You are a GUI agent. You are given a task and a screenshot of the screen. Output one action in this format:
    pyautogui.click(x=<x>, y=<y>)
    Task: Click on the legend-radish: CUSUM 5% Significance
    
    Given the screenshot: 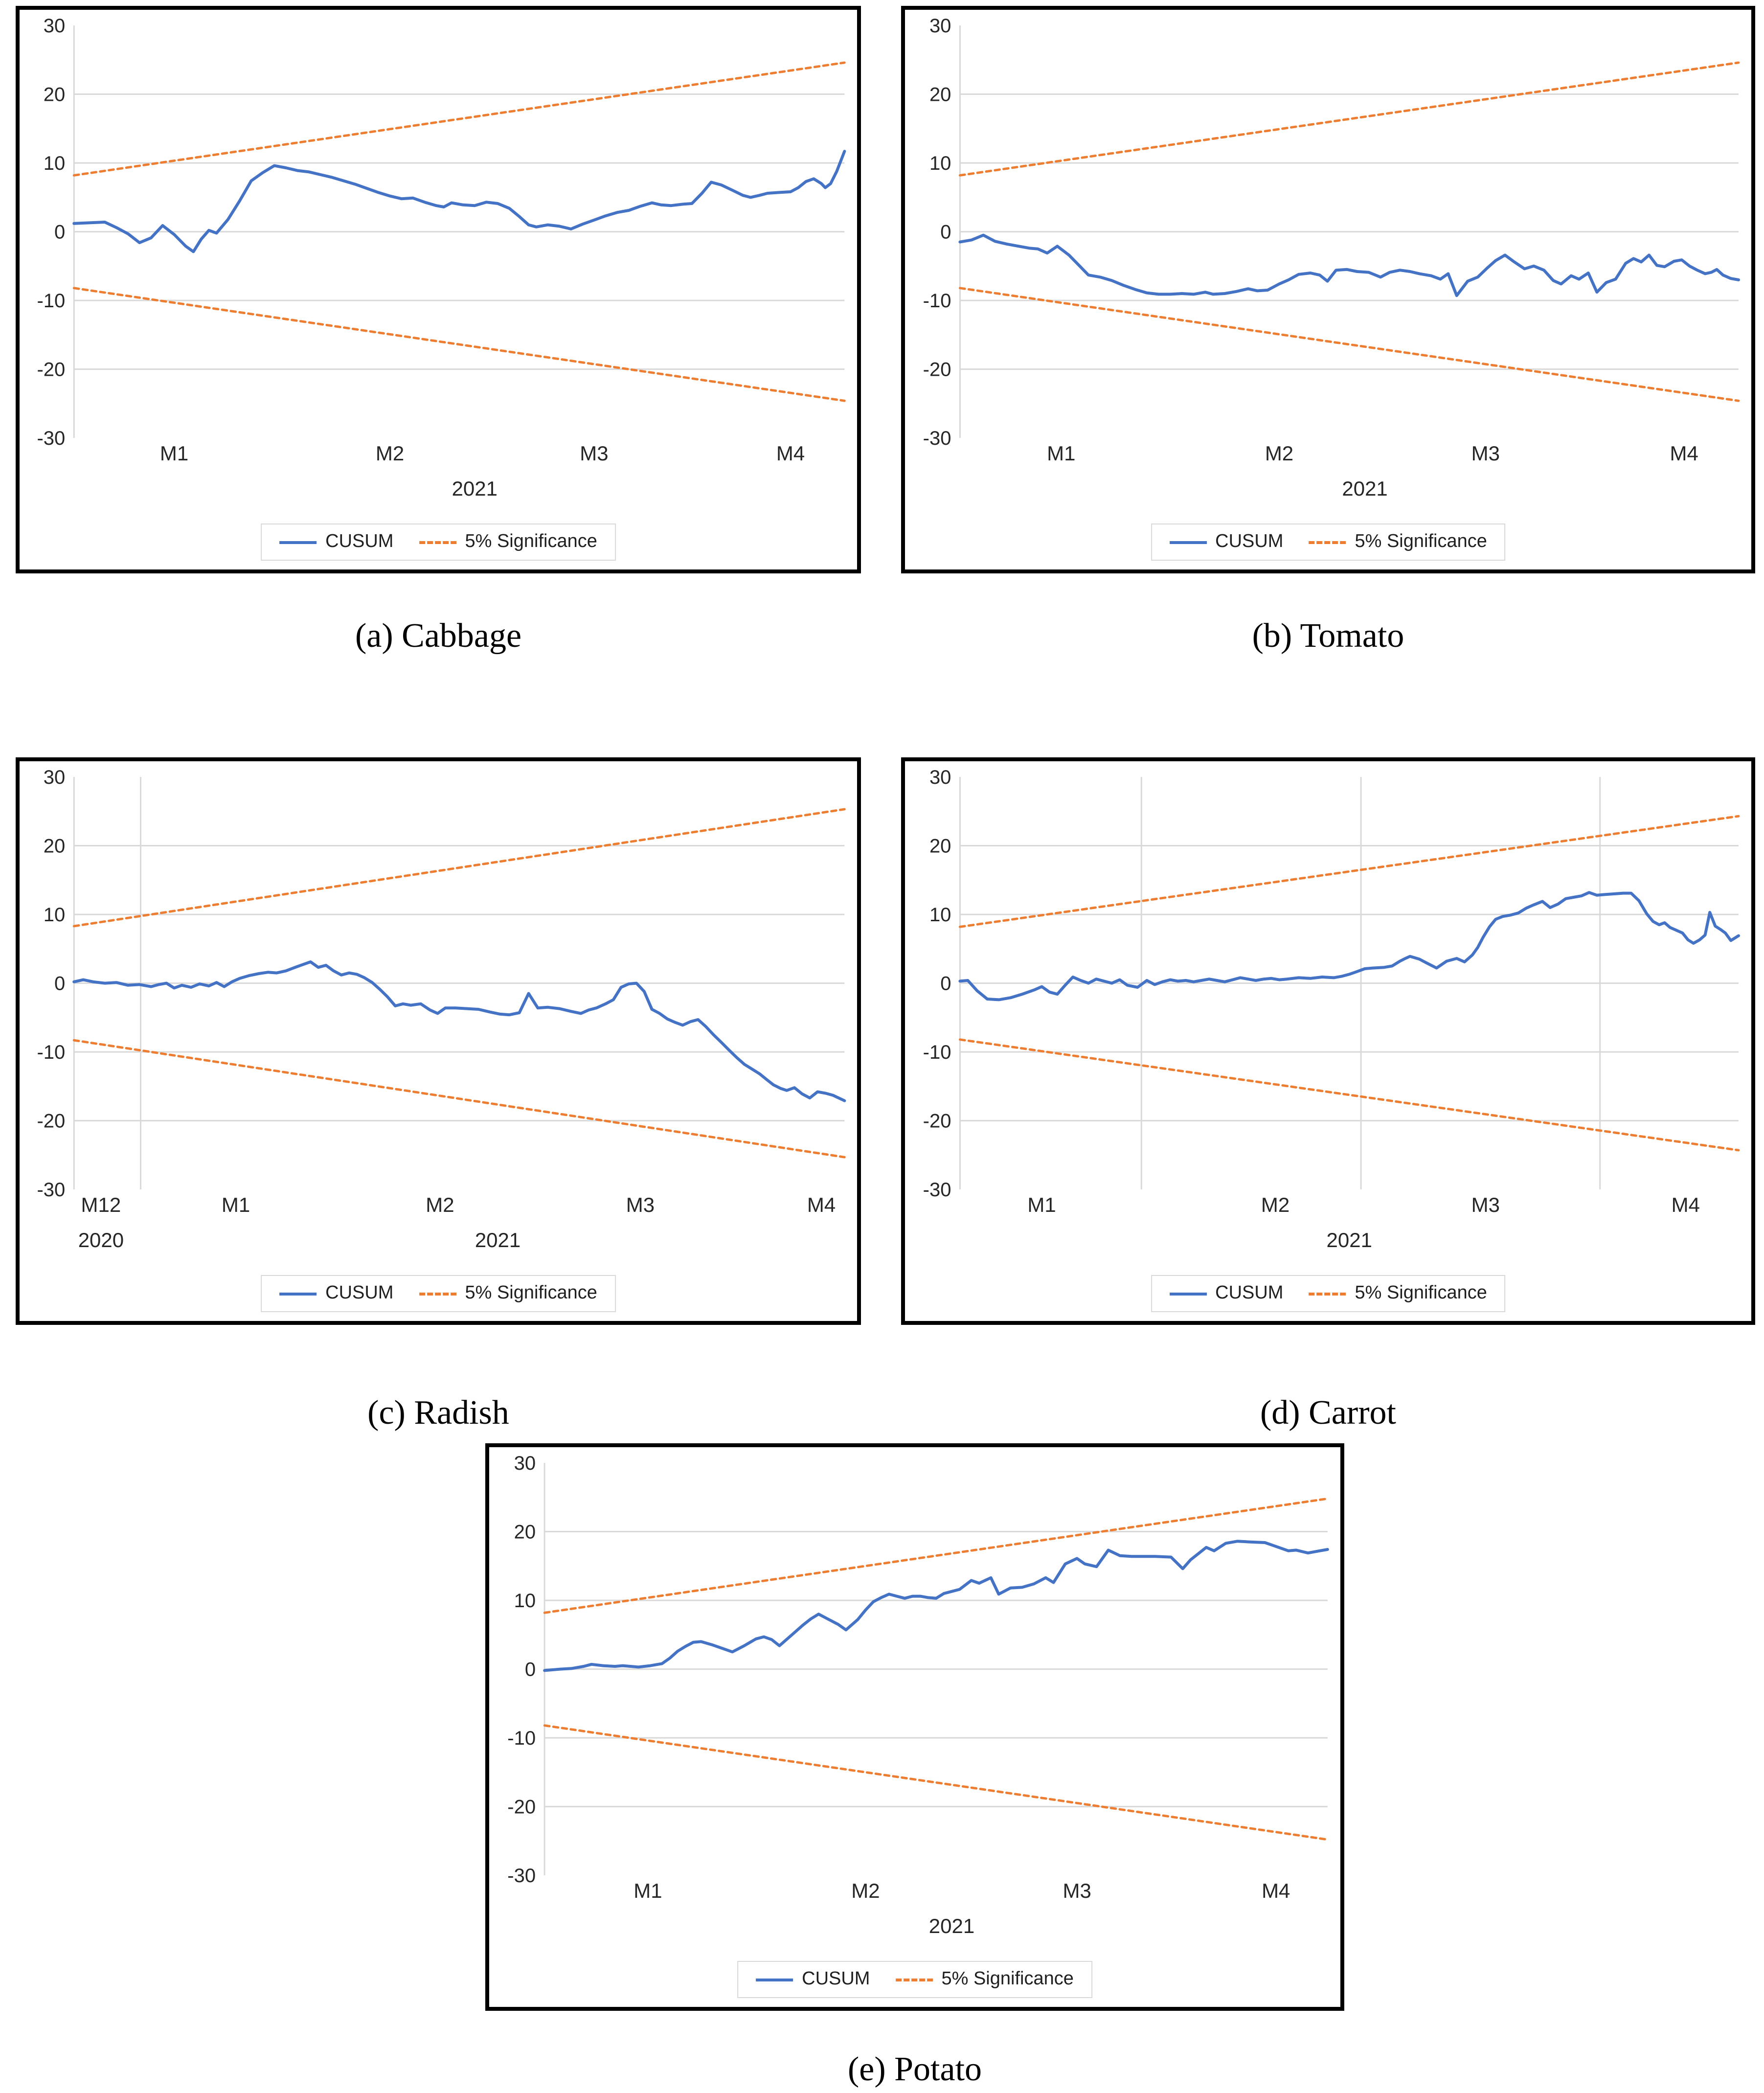 What is the action you would take?
    pyautogui.click(x=439, y=1293)
    